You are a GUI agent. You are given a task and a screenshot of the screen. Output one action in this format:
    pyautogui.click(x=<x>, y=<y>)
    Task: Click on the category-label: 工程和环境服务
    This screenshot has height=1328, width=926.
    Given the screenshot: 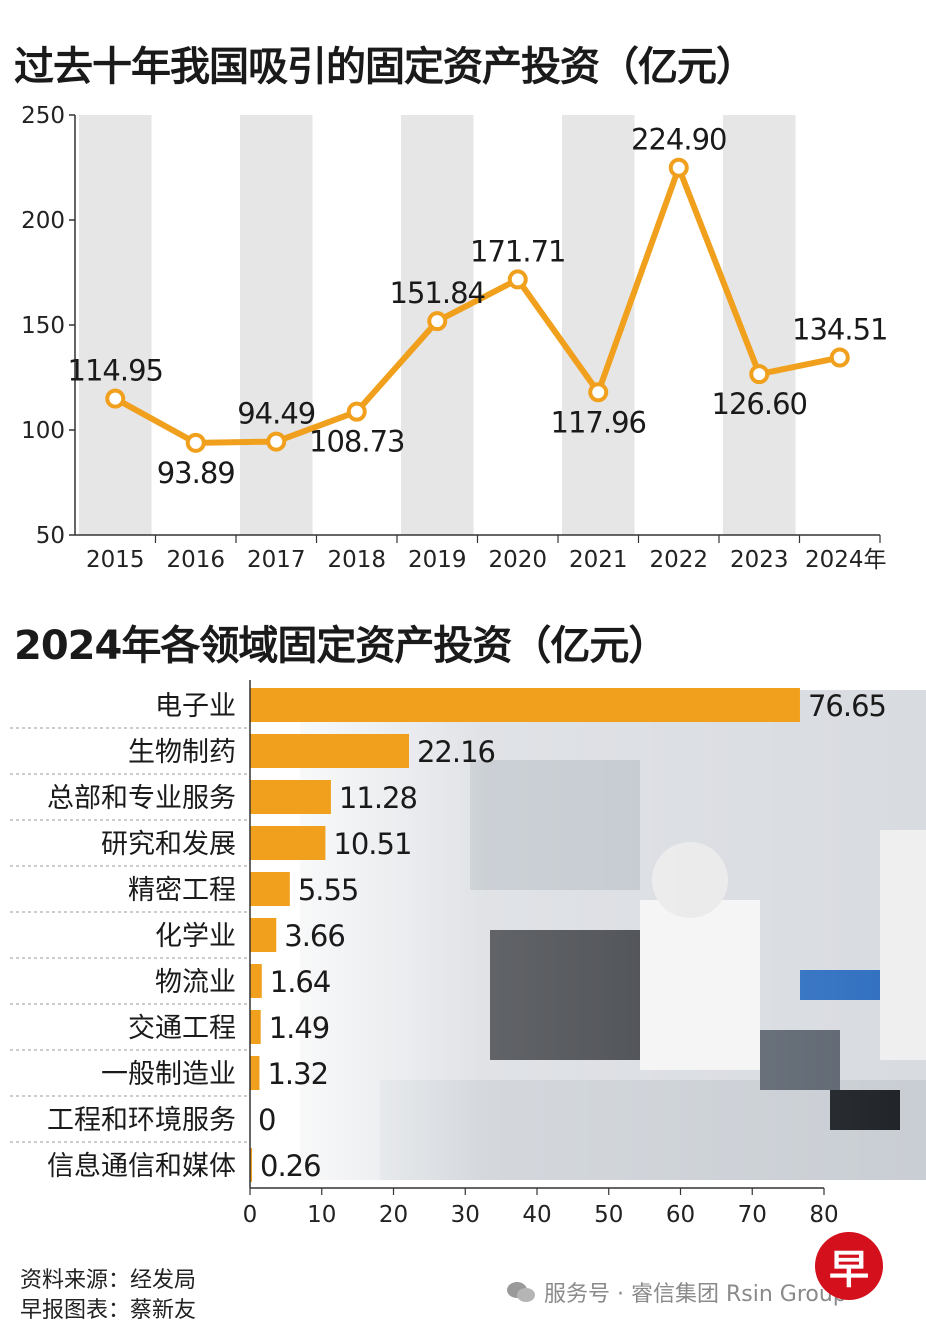 What is the action you would take?
    pyautogui.click(x=141, y=1120)
    